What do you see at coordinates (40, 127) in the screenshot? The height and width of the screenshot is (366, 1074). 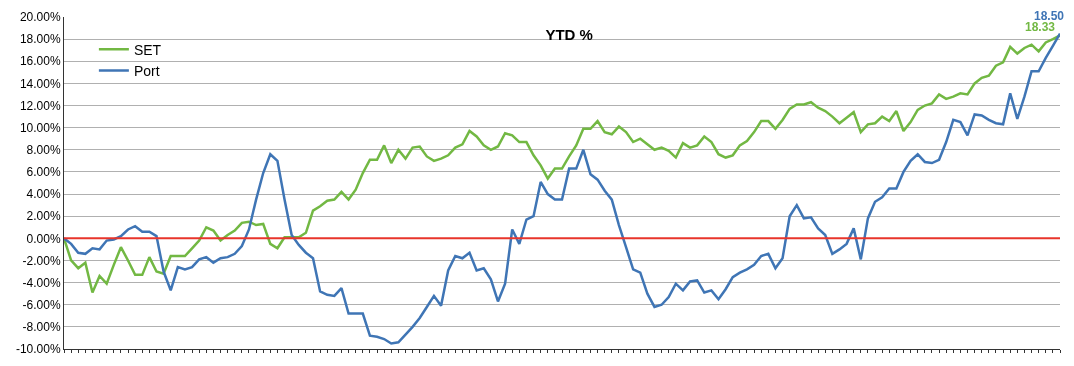 I see `y-tick-label: 10.00%` at bounding box center [40, 127].